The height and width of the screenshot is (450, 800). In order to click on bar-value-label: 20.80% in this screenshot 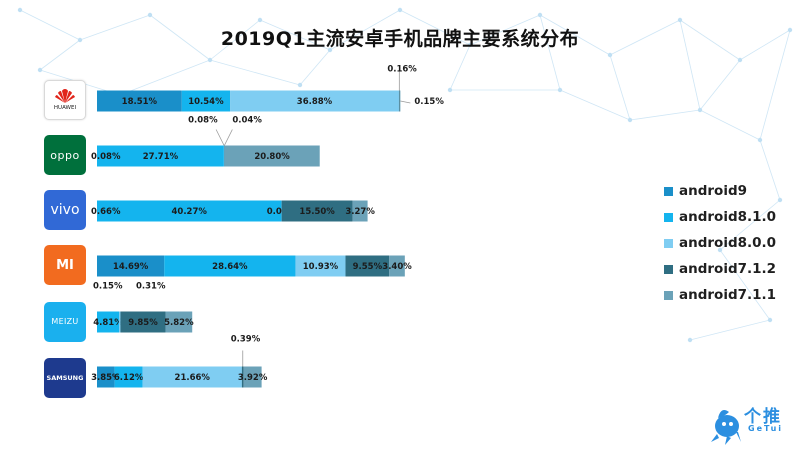, I will do `click(272, 157)`.